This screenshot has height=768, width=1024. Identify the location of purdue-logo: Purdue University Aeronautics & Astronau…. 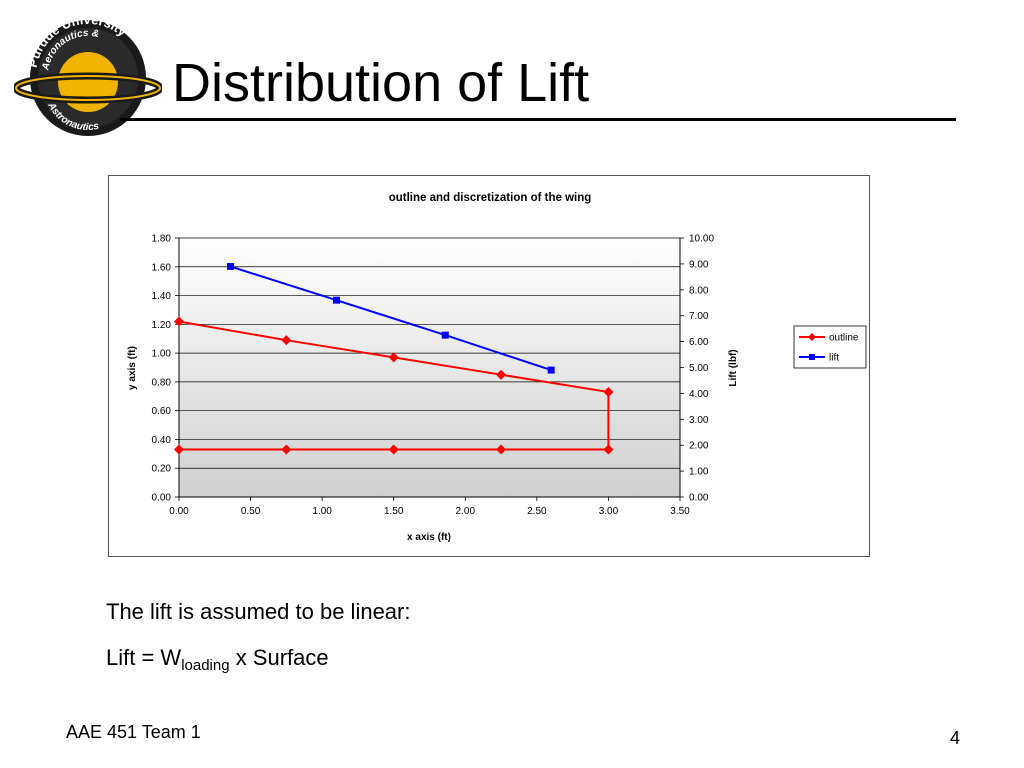
(88, 74).